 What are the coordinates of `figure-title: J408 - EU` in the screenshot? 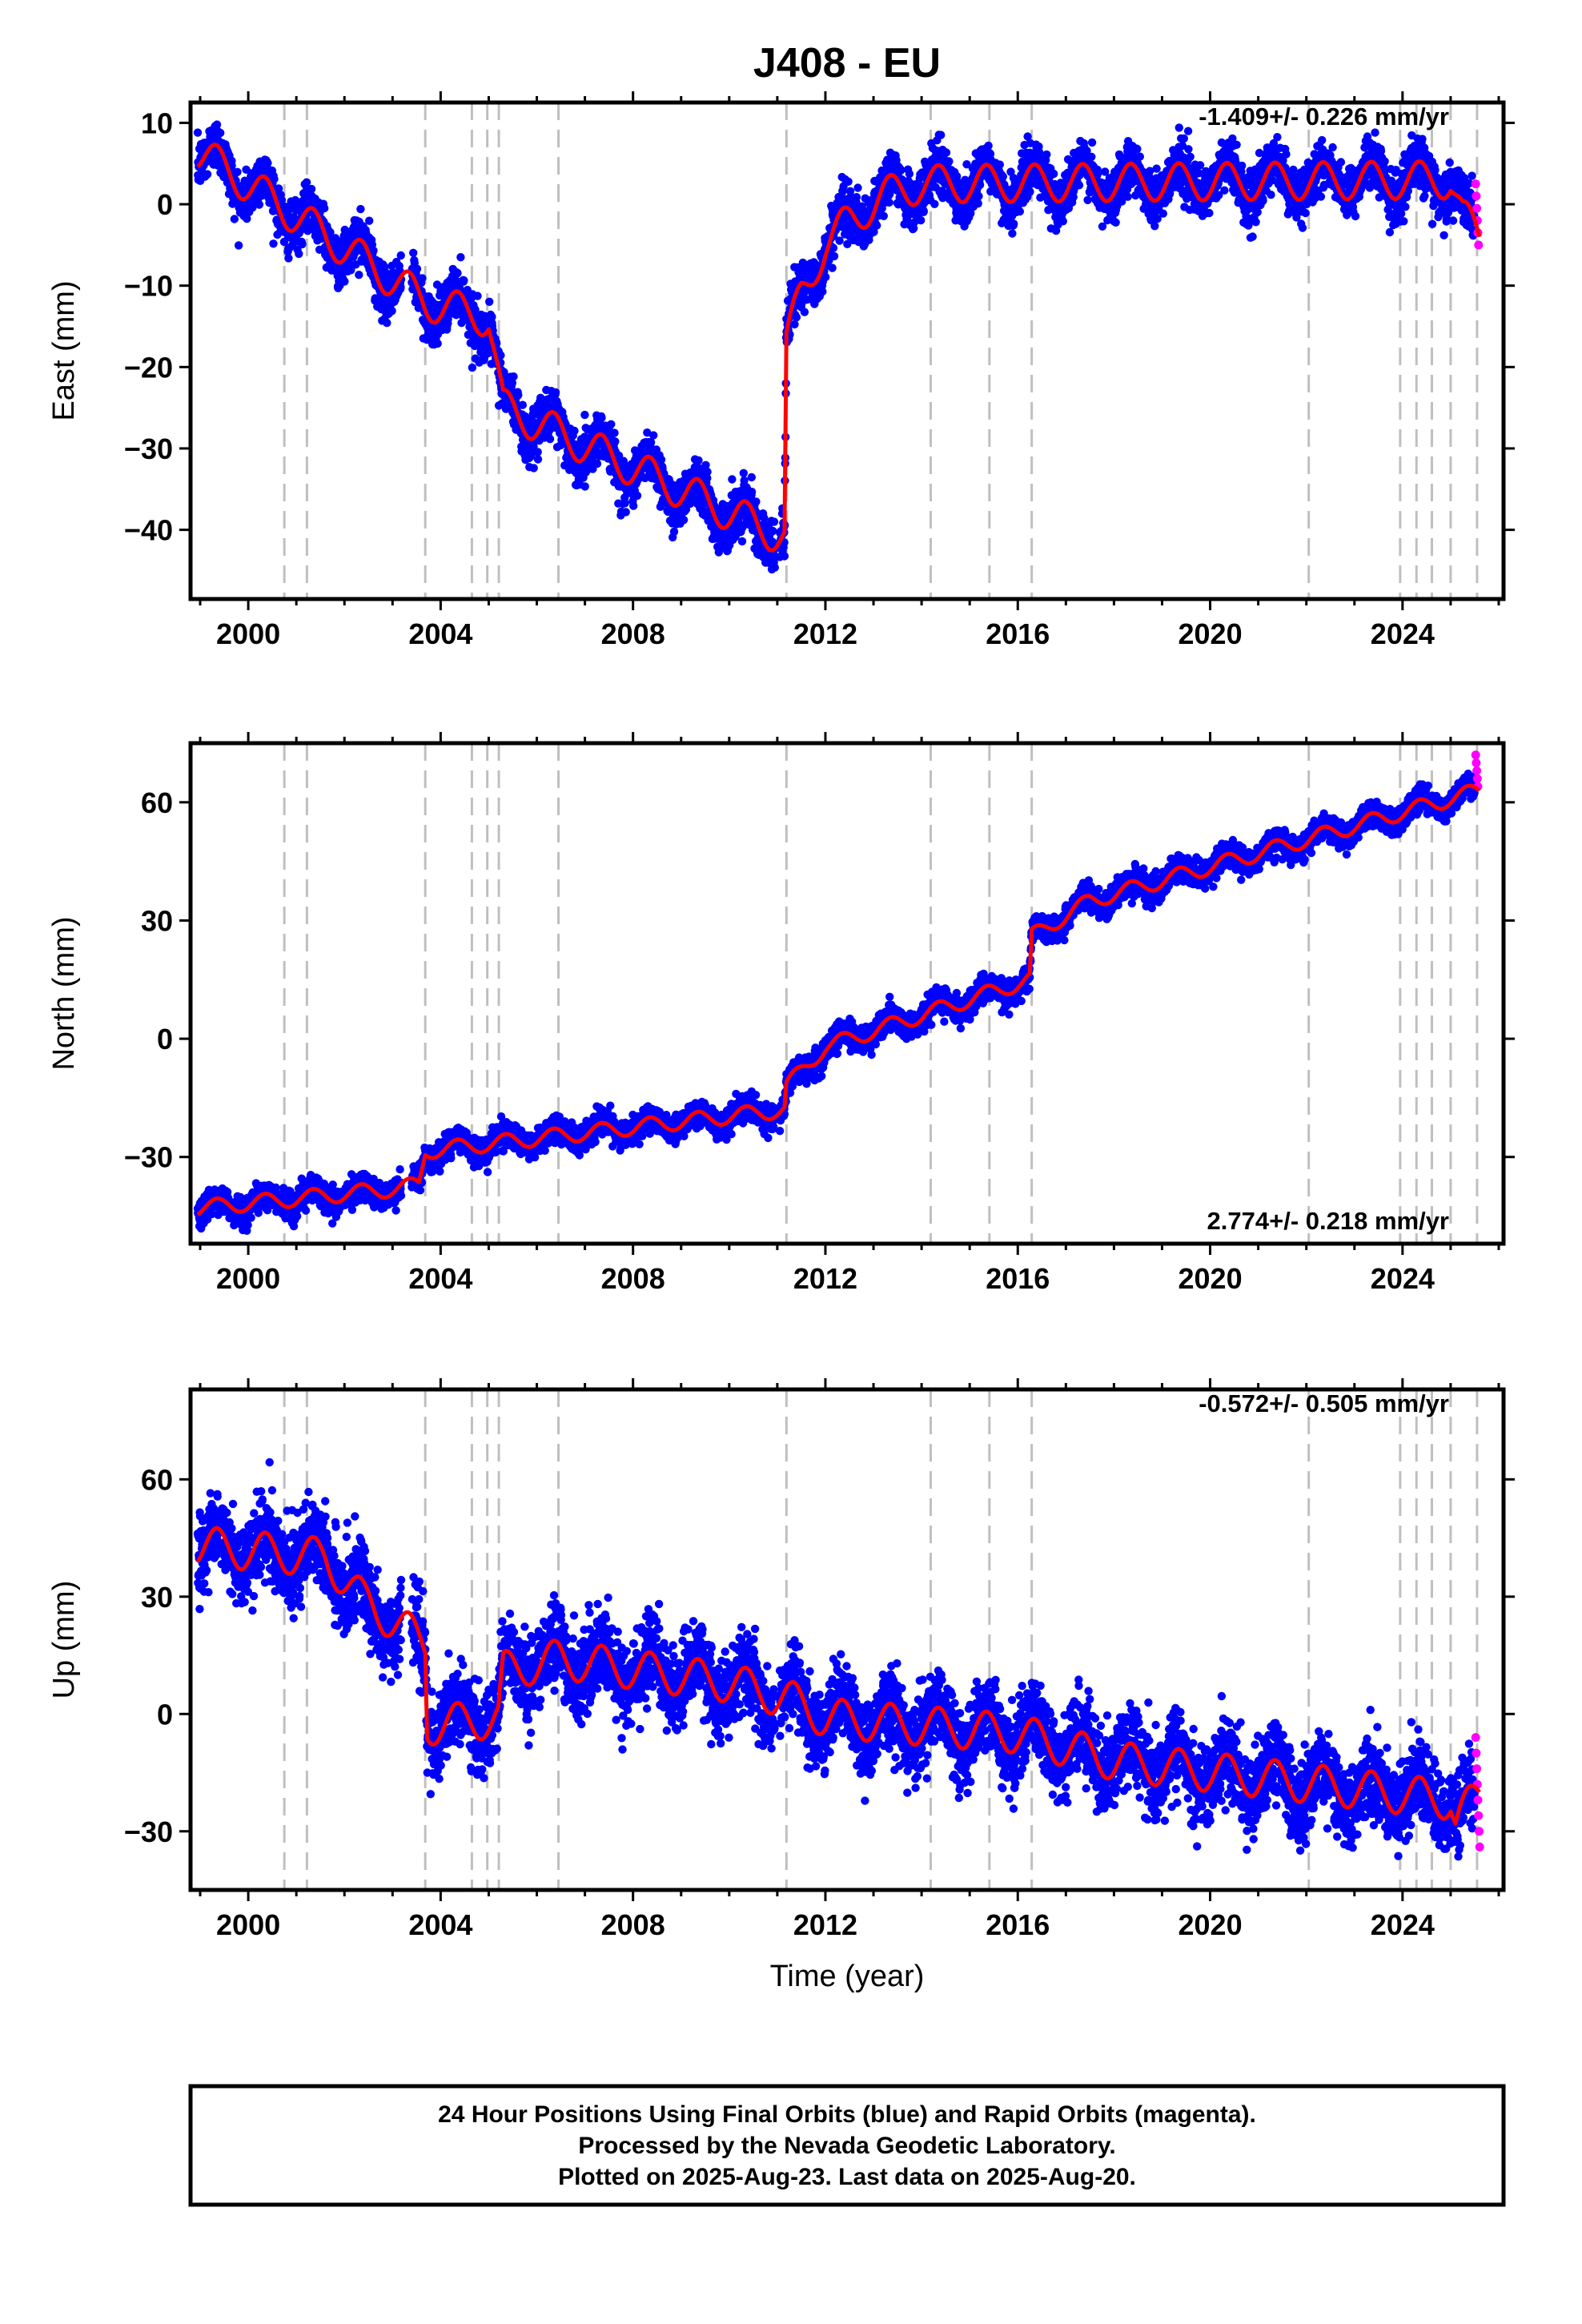 It's located at (847, 63).